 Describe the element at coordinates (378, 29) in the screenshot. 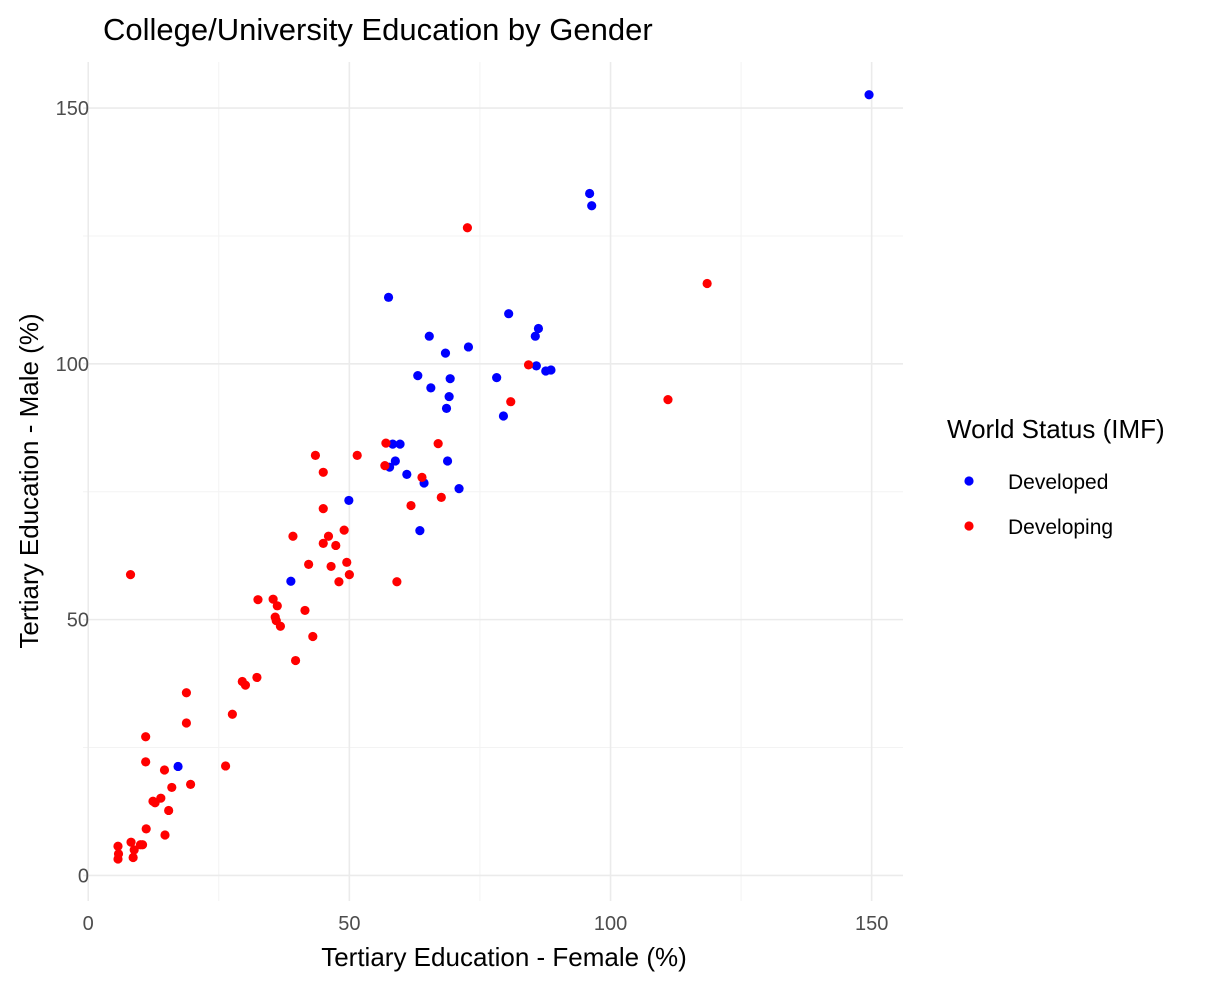

I see `chart-title: College/University Education by Gender` at that location.